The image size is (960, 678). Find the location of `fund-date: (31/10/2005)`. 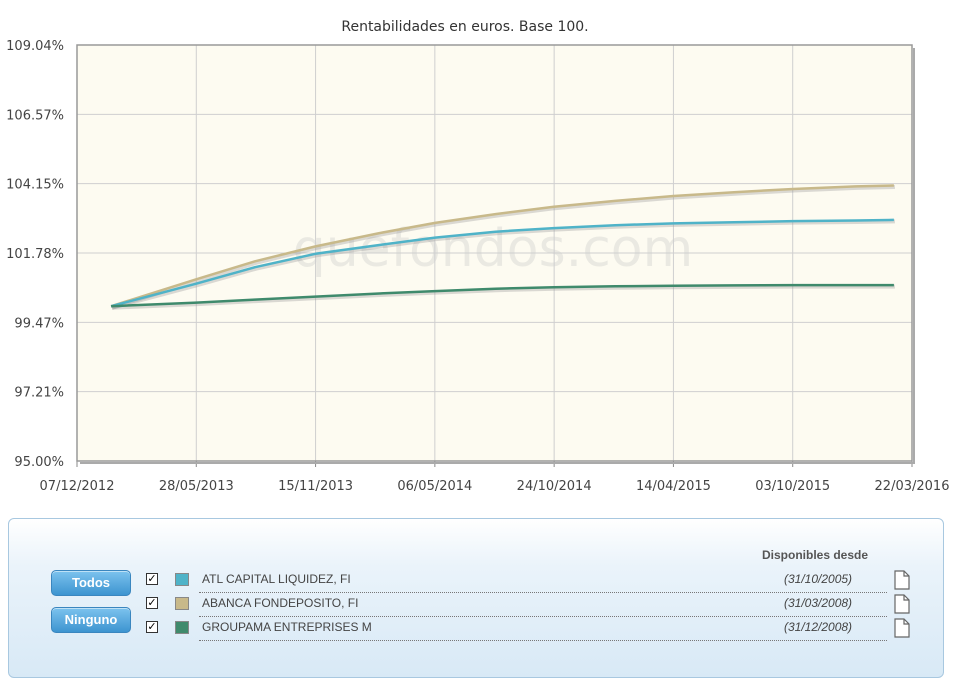

fund-date: (31/10/2005) is located at coordinates (818, 579).